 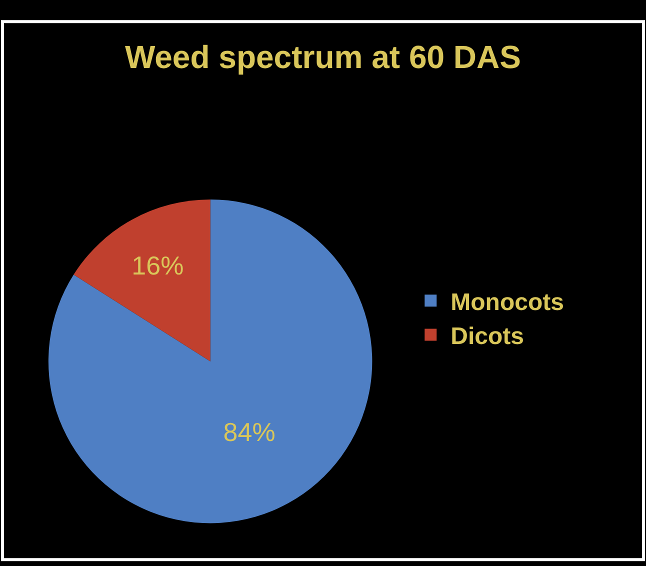 I want to click on chart-title: Weed spectrum at 60 DAS, so click(x=323, y=56).